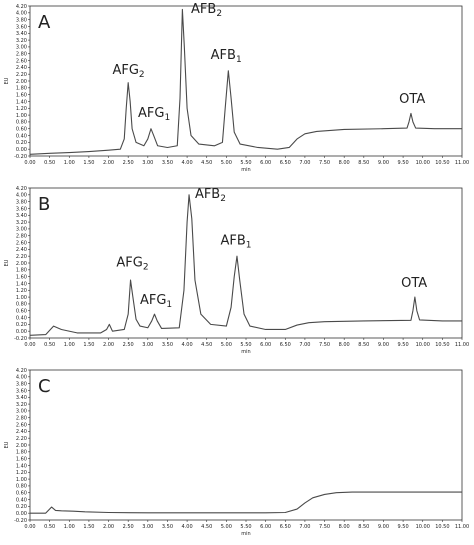 Image resolution: width=474 pixels, height=545 pixels. I want to click on x-tick-label: 2.00, so click(108, 345).